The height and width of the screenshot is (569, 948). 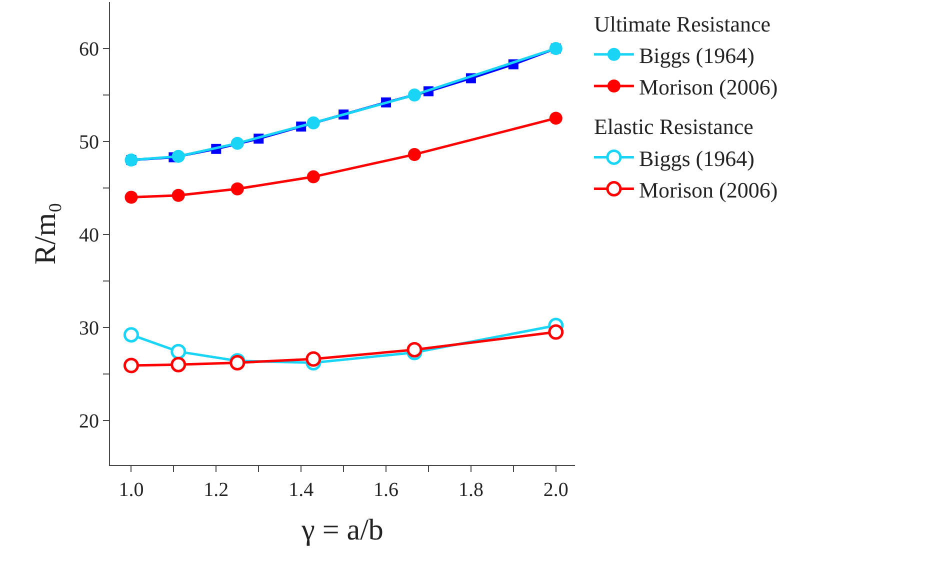 I want to click on x-tick-label: 1.6, so click(x=386, y=490).